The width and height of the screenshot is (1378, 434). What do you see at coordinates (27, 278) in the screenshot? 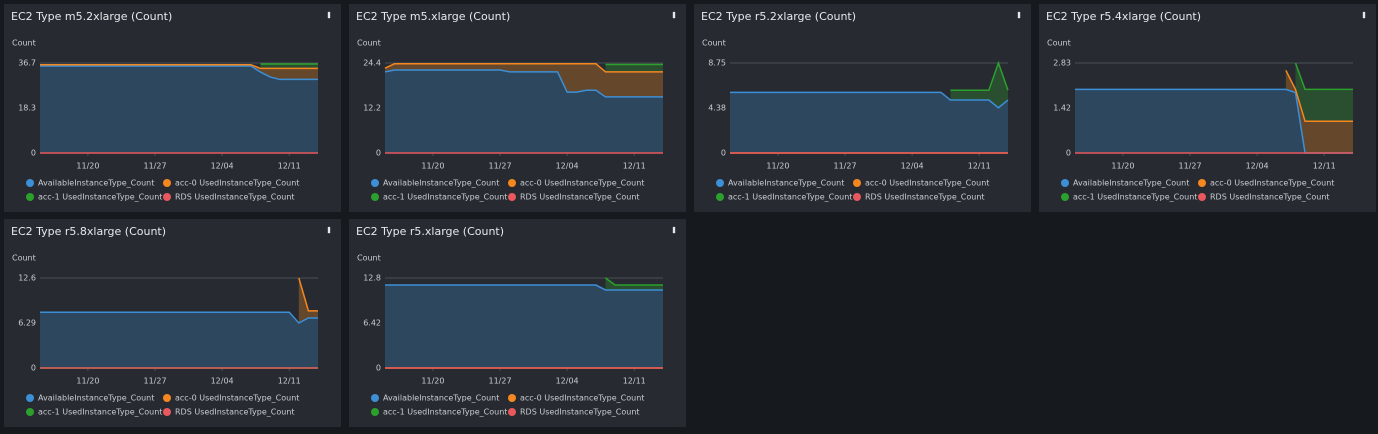
I see `y-tick-label: 12.6` at bounding box center [27, 278].